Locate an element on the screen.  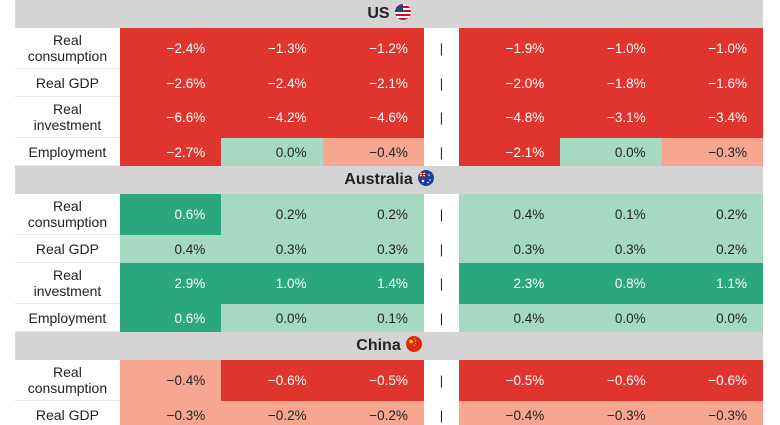
value-cell: −1.8% is located at coordinates (611, 83).